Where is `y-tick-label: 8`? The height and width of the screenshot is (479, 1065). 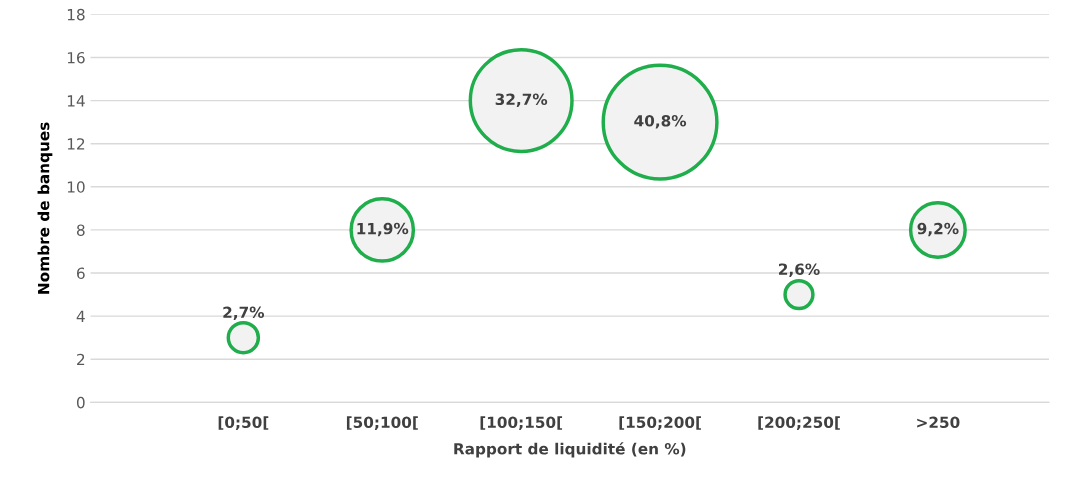 y-tick-label: 8 is located at coordinates (80, 230).